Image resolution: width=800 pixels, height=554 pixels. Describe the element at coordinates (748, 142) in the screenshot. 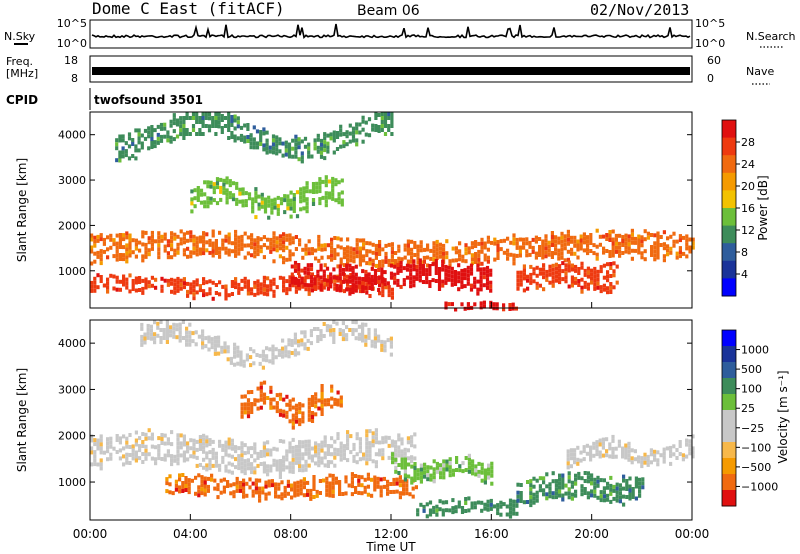

I see `power-colorbar-tick-label: 28` at that location.